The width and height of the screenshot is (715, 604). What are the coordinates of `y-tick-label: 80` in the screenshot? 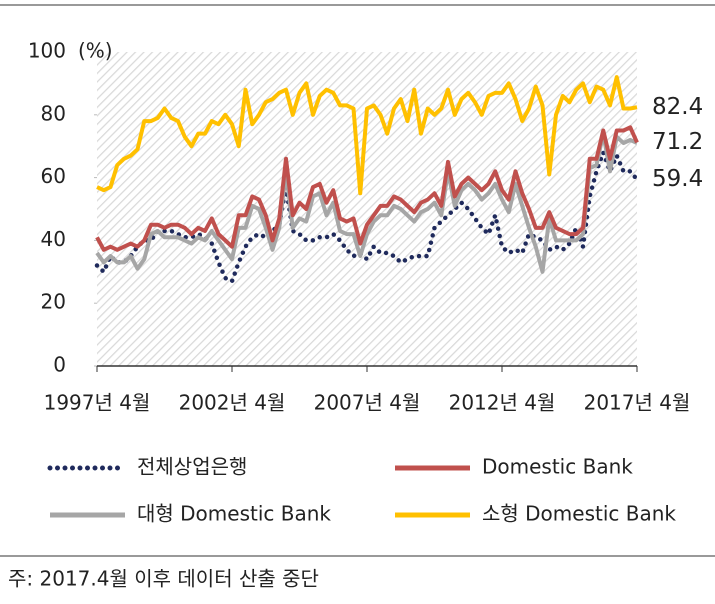 It's located at (53, 113).